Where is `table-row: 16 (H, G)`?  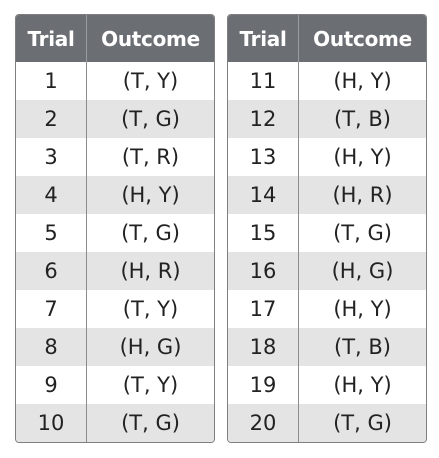
table-row: 16 (H, G) is located at coordinates (327, 271).